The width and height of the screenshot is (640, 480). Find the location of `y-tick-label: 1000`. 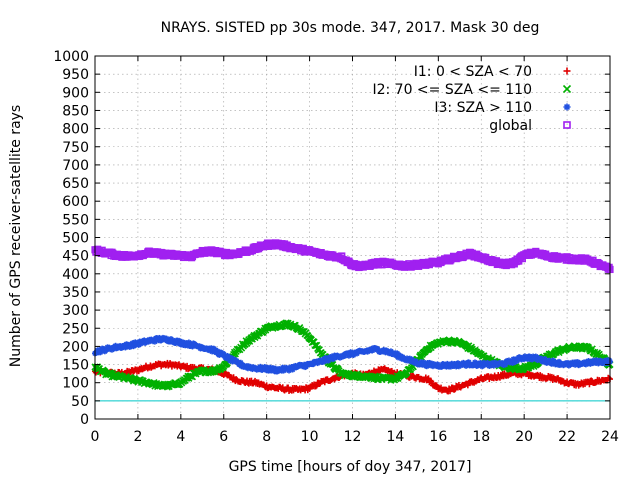

y-tick-label: 1000 is located at coordinates (71, 57).